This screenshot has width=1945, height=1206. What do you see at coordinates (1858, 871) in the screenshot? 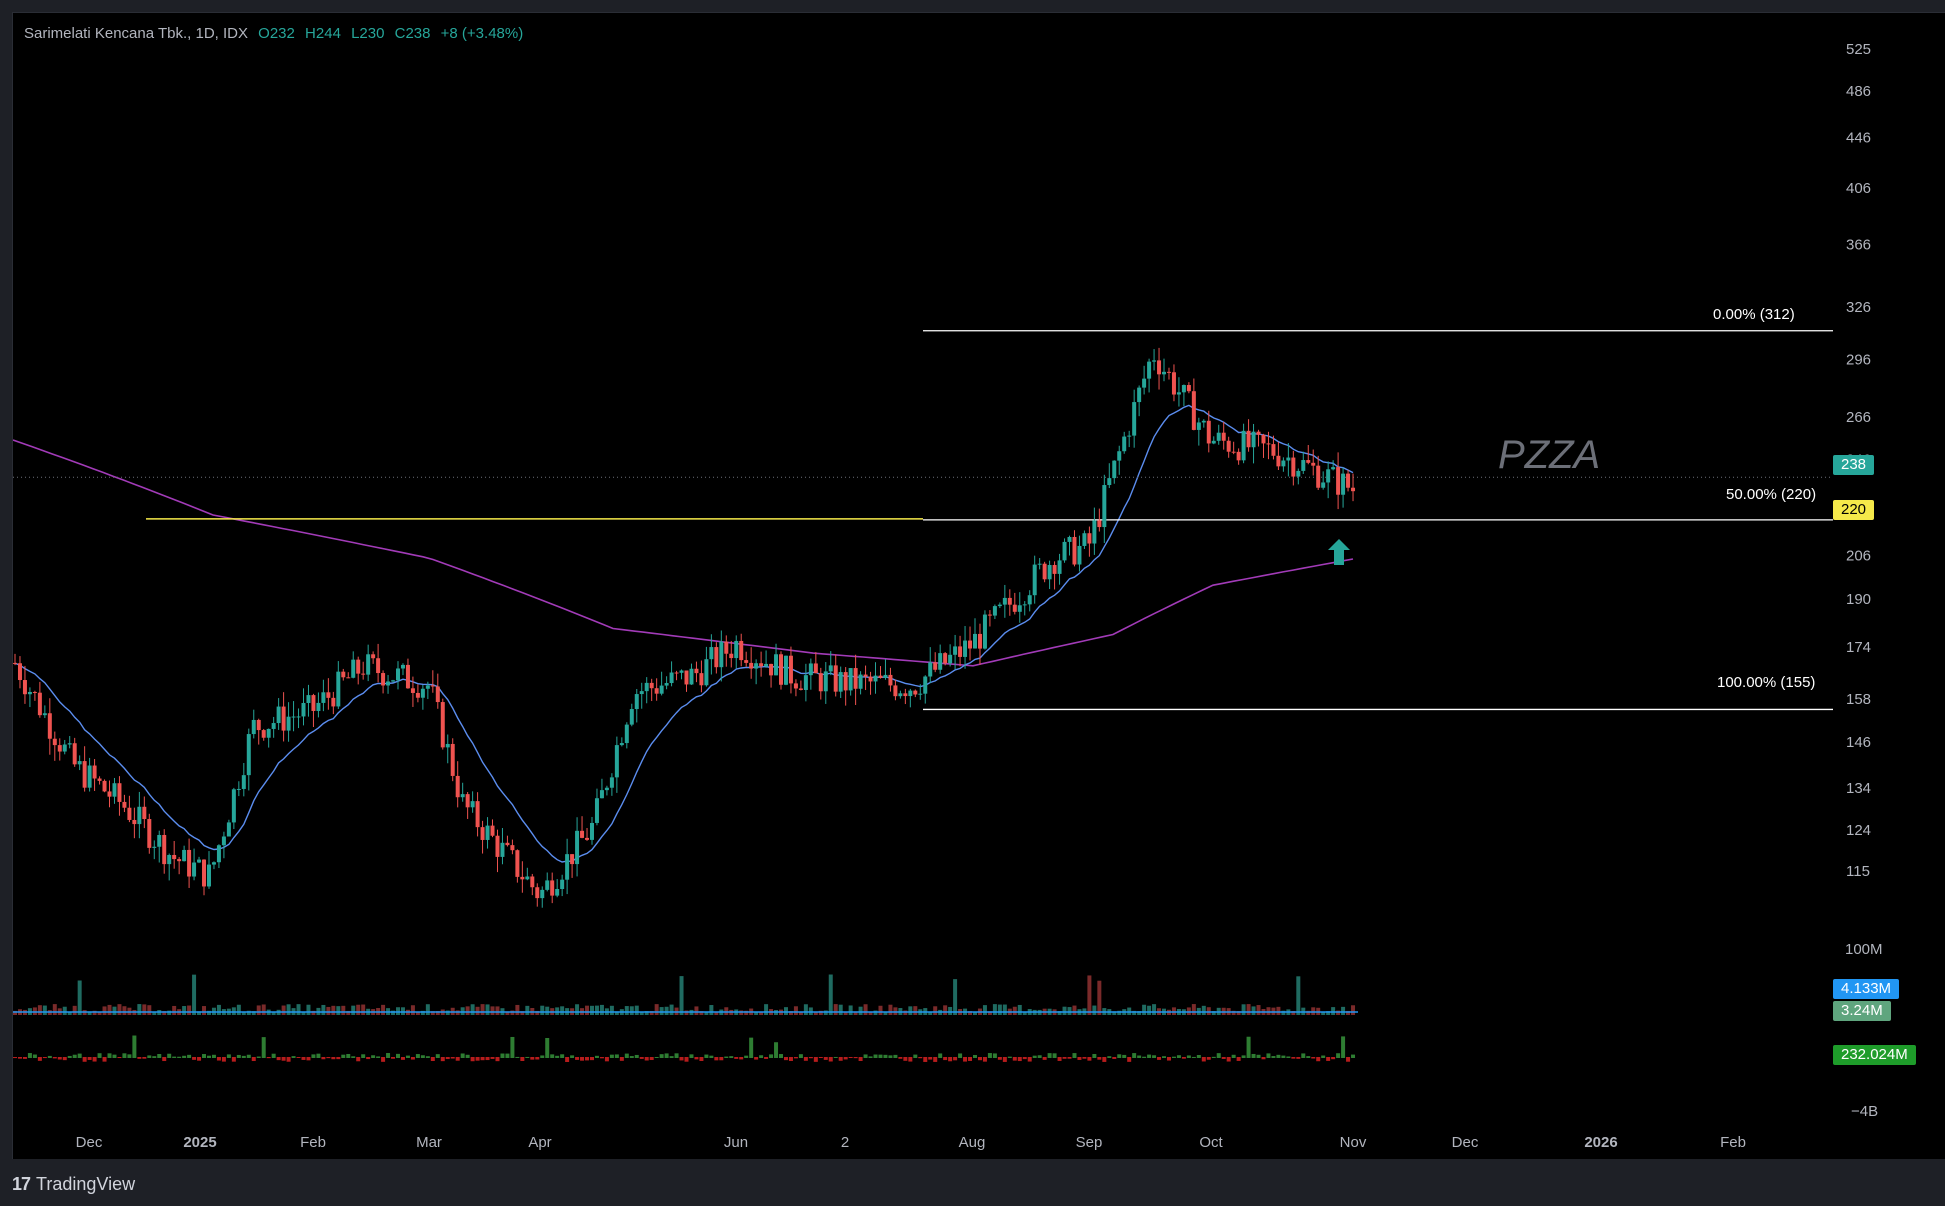
I see `y-tick-label: 115` at bounding box center [1858, 871].